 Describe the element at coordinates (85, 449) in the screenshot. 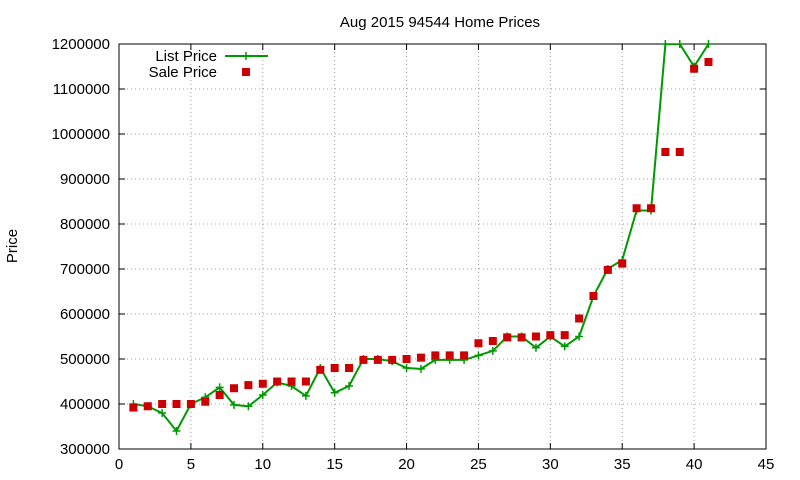

I see `y-tick-label: 300000` at that location.